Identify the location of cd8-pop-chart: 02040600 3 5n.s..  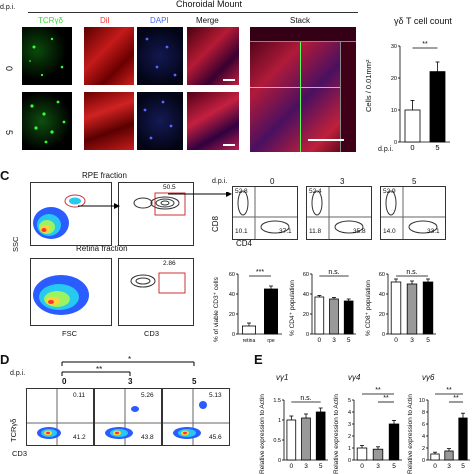
(406, 304).